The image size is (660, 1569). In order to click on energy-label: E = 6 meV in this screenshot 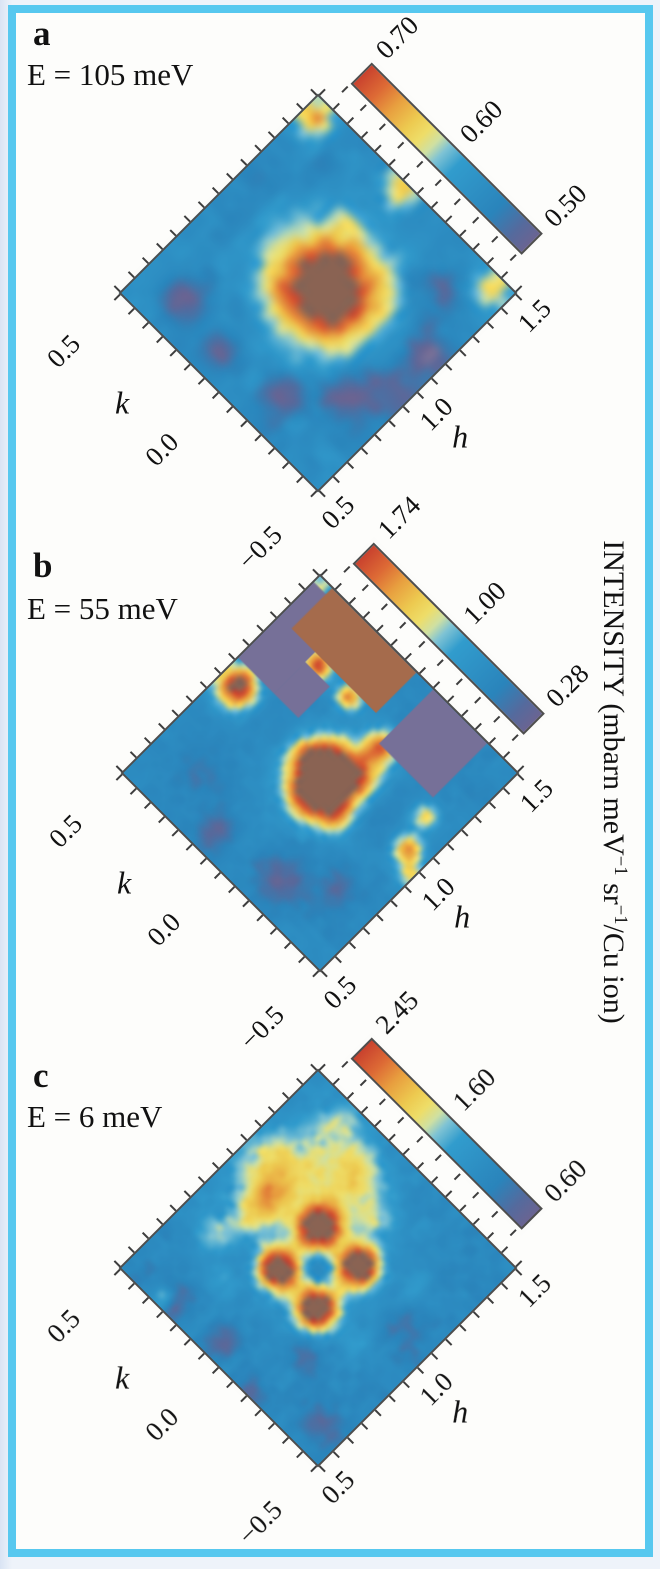, I will do `click(95, 1116)`.